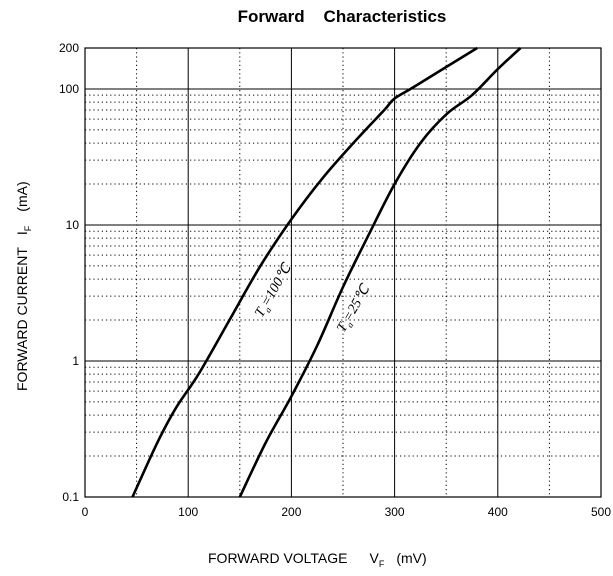  What do you see at coordinates (601, 512) in the screenshot?
I see `x-tick-label: 500` at bounding box center [601, 512].